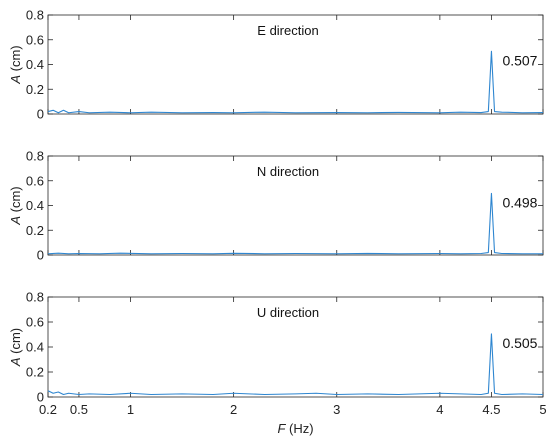 The height and width of the screenshot is (443, 550). What do you see at coordinates (287, 30) in the screenshot?
I see `panel-title: E direction` at bounding box center [287, 30].